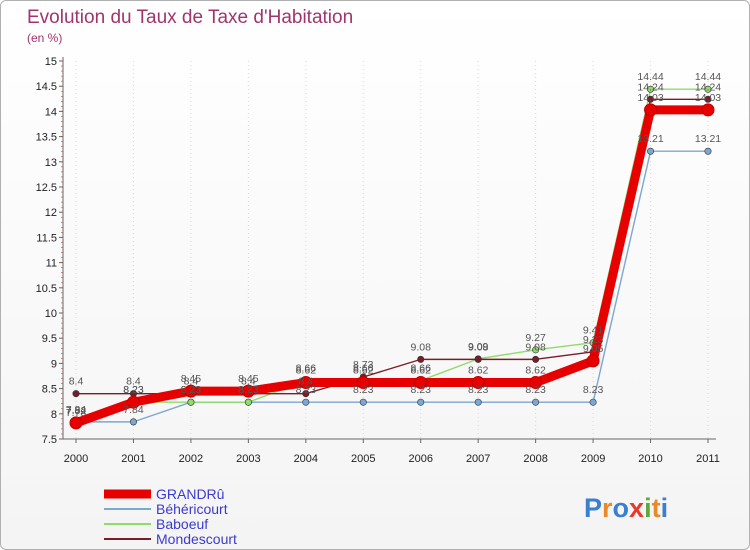  What do you see at coordinates (46, 238) in the screenshot?
I see `y-tick-label: 11.5` at bounding box center [46, 238].